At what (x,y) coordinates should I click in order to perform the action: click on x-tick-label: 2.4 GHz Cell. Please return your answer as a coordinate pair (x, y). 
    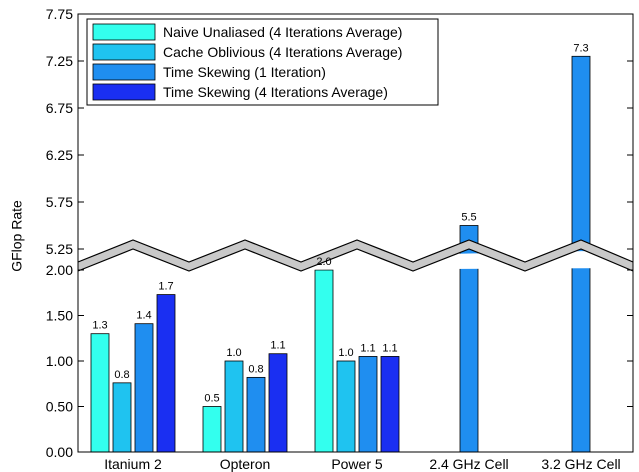
    Looking at the image, I should click on (468, 464).